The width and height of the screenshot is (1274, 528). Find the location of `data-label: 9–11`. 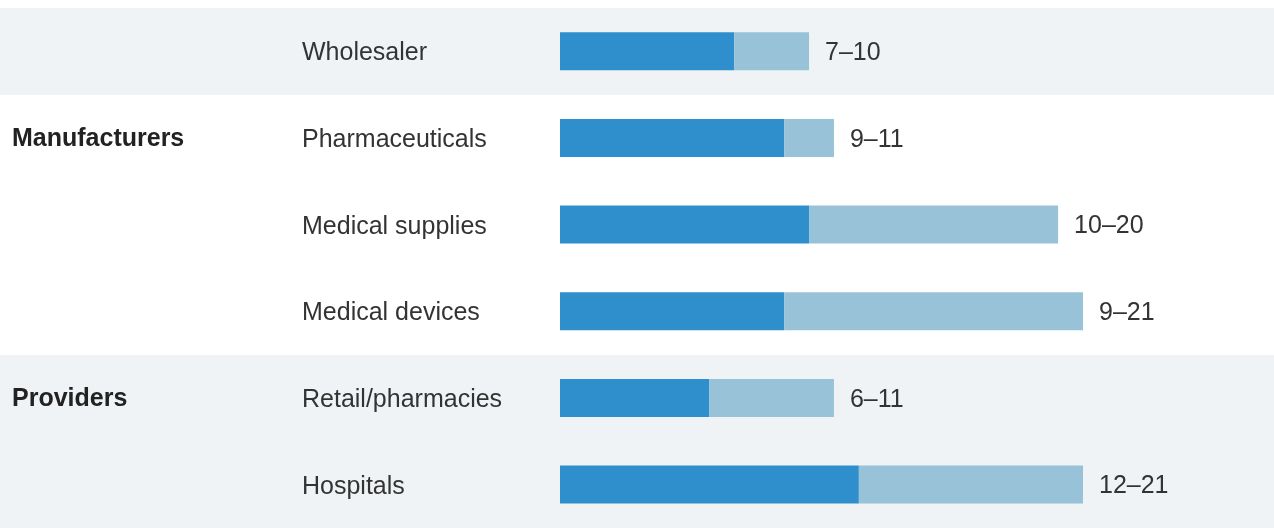

data-label: 9–11 is located at coordinates (876, 137).